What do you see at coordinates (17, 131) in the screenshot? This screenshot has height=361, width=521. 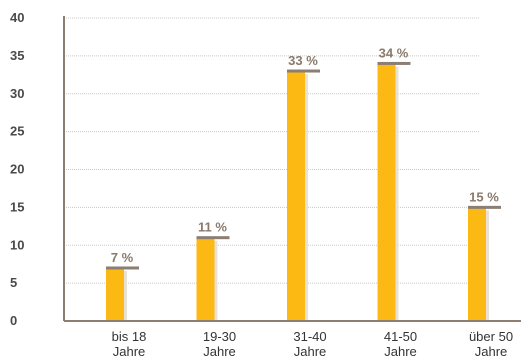 I see `y-tick-label: 25` at bounding box center [17, 131].